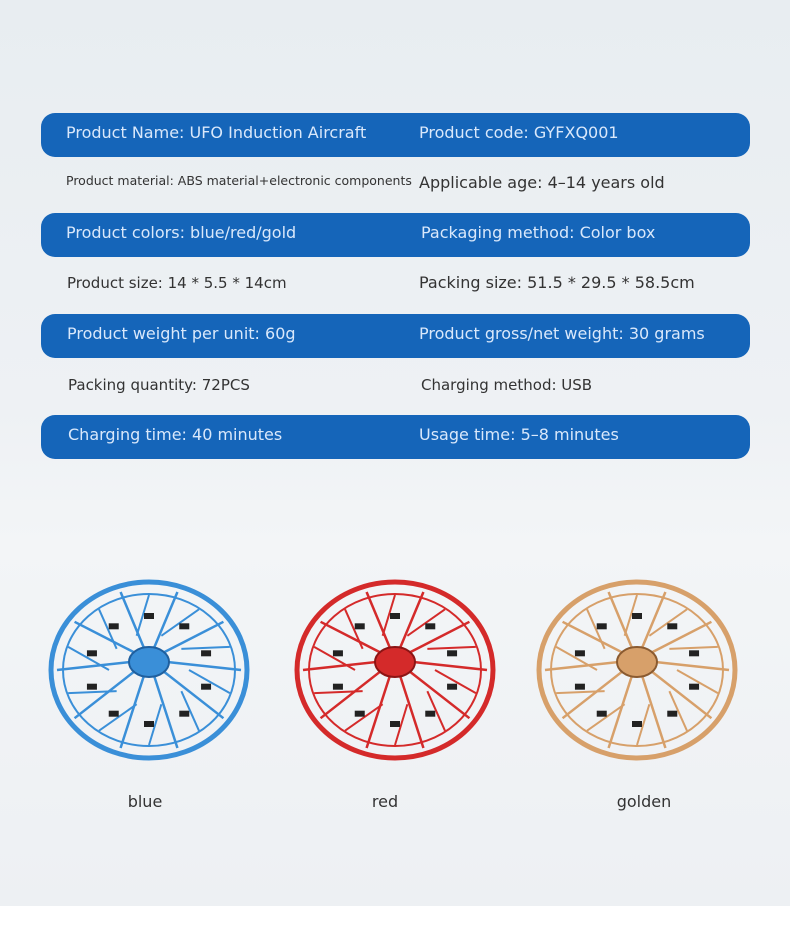  Describe the element at coordinates (181, 232) in the screenshot. I see `spec-colors: Product colors: blue/red/gold` at that location.